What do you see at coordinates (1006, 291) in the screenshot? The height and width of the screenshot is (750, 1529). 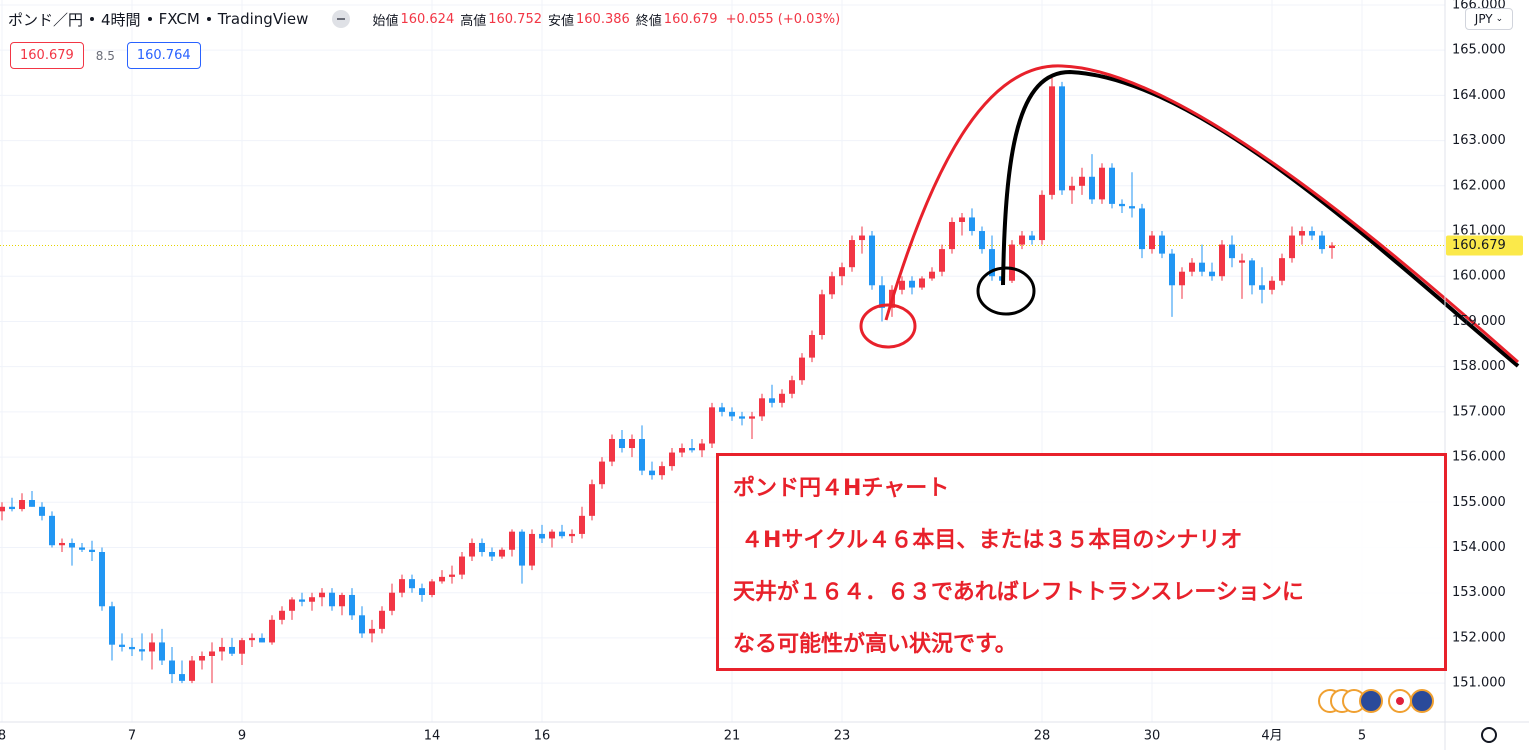 I see `black-circle` at bounding box center [1006, 291].